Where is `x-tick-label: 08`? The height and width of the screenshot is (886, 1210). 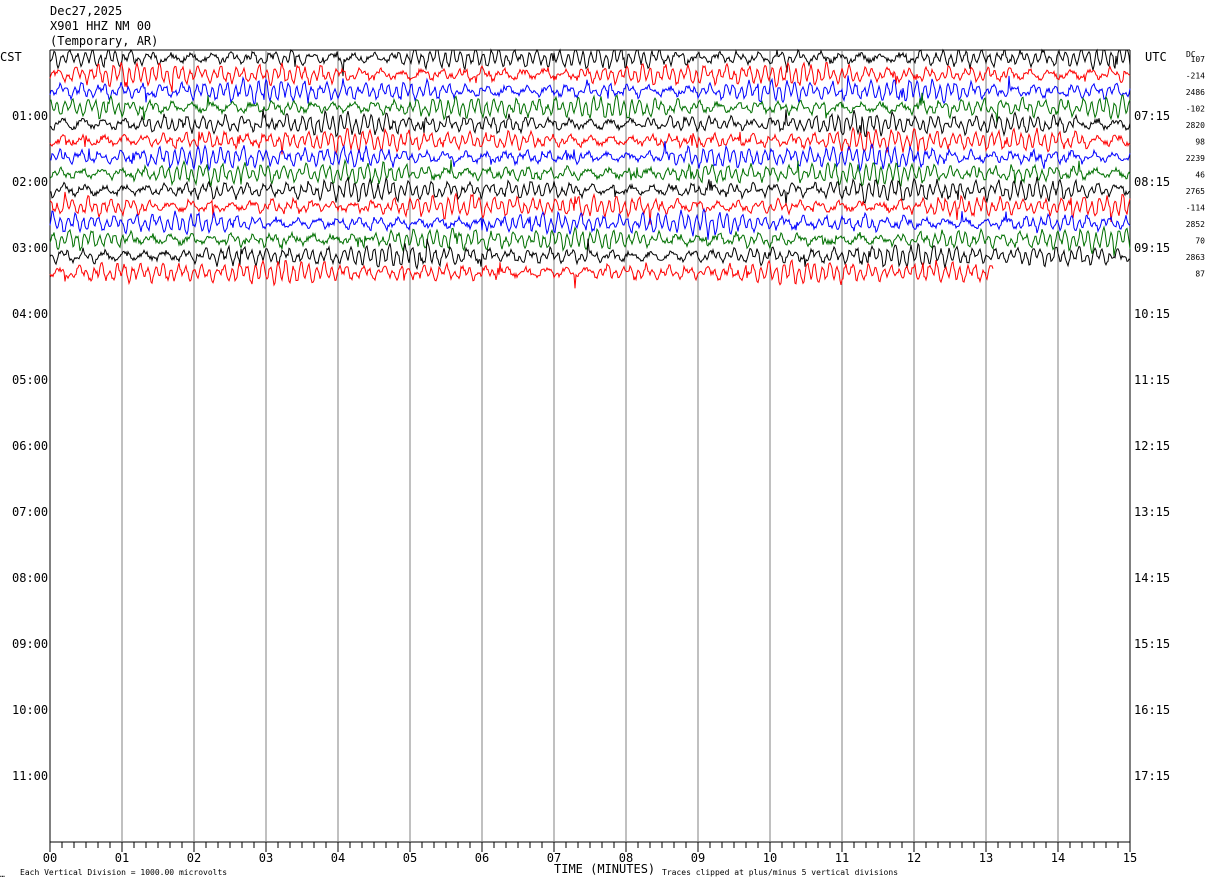
x-tick-label: 08 is located at coordinates (626, 858).